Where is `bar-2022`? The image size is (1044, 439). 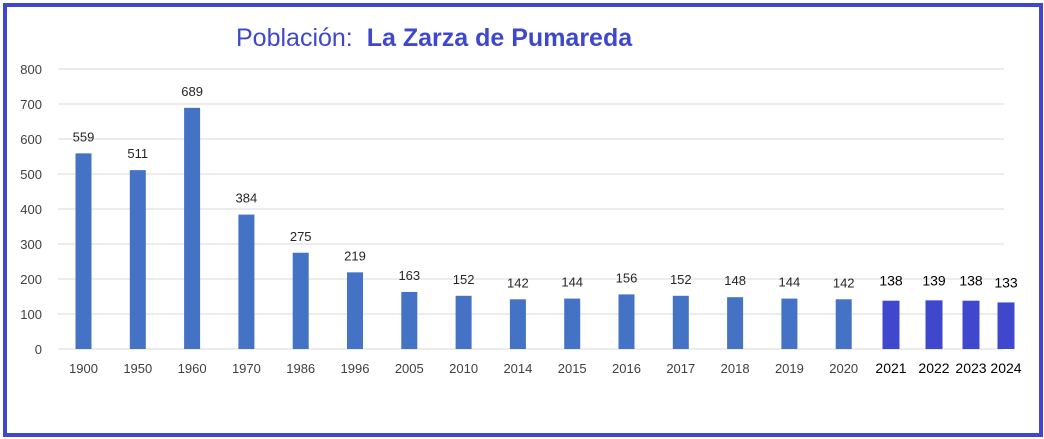
bar-2022 is located at coordinates (934, 324).